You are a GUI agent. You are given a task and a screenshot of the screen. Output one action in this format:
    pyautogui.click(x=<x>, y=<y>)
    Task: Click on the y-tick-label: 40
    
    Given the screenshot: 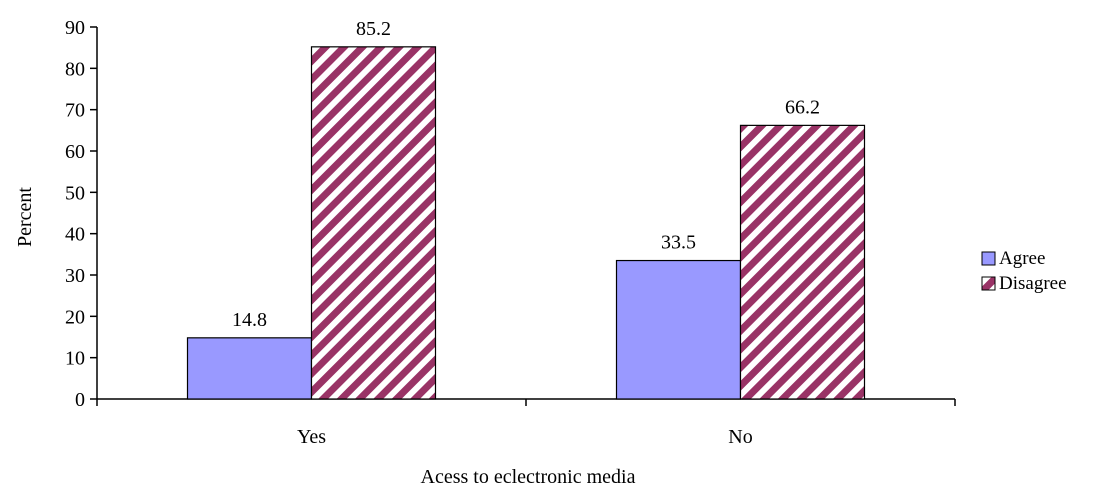 What is the action you would take?
    pyautogui.click(x=75, y=235)
    